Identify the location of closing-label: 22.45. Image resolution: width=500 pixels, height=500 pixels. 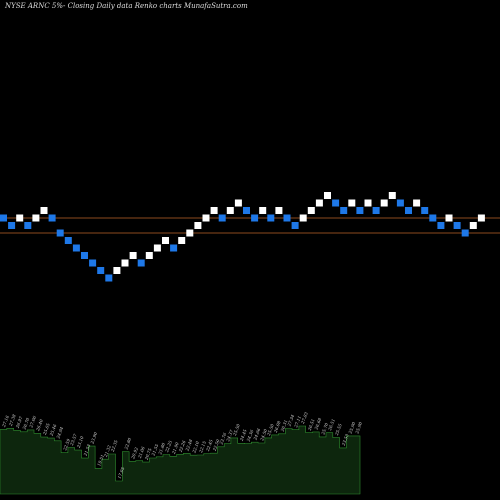
(209, 446).